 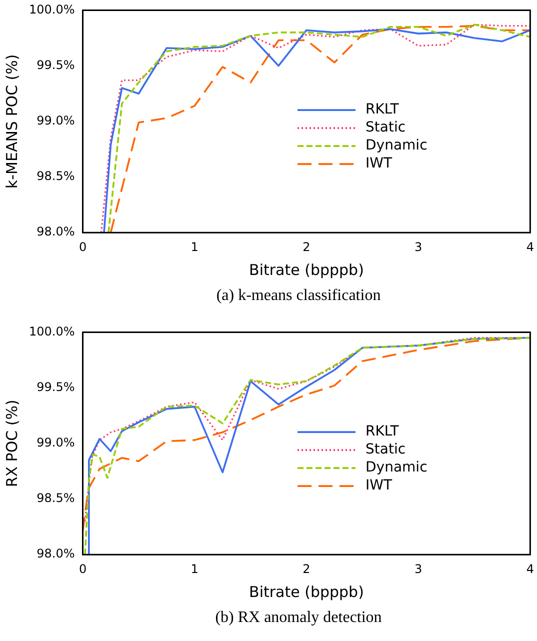 What do you see at coordinates (11, 444) in the screenshot?
I see `y-axis-title: RX POC (%)` at bounding box center [11, 444].